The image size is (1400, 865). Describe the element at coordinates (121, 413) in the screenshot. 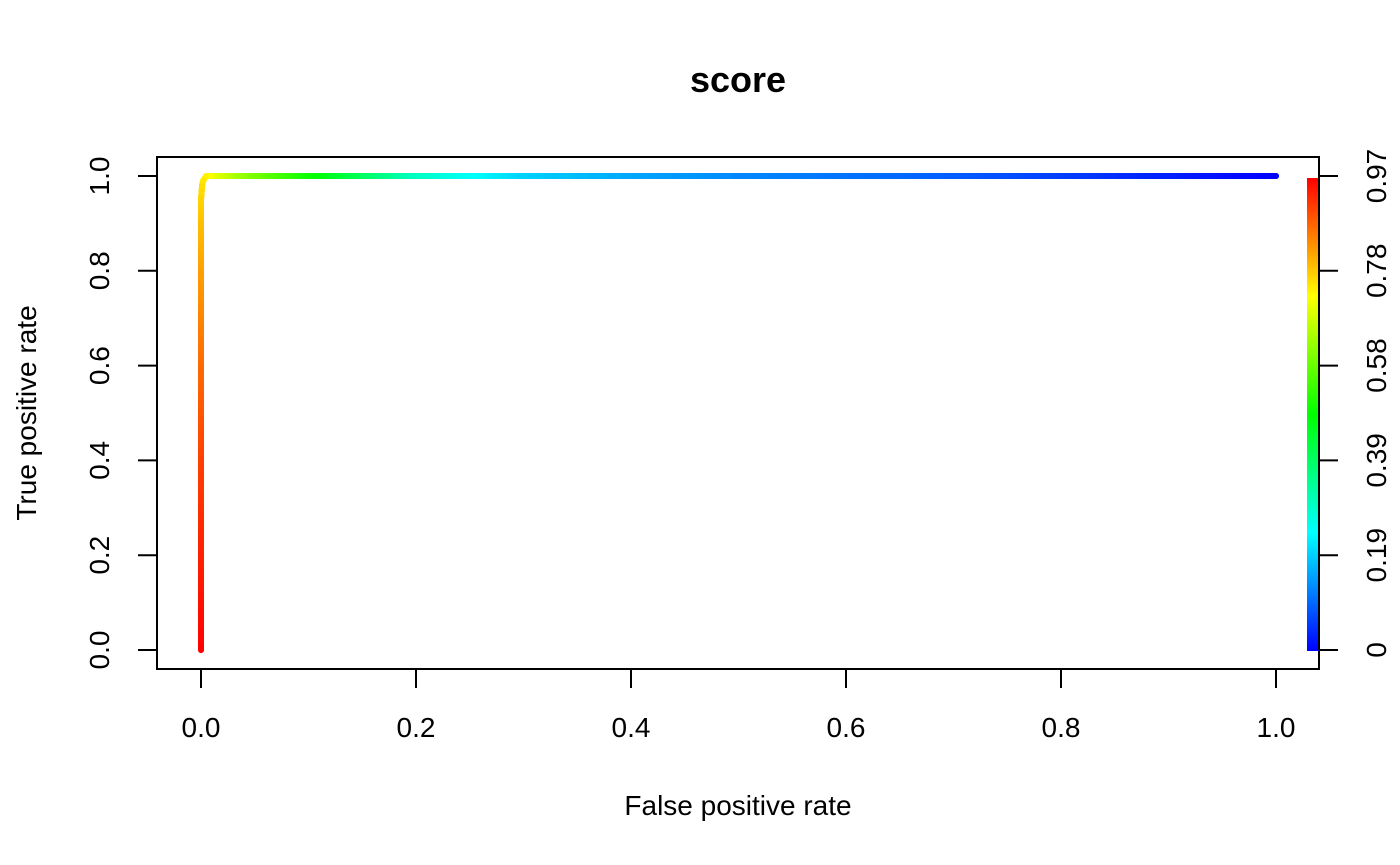

I see `y-axis: 0.0 0.2 0.4 0.6 0.8 1.0` at that location.